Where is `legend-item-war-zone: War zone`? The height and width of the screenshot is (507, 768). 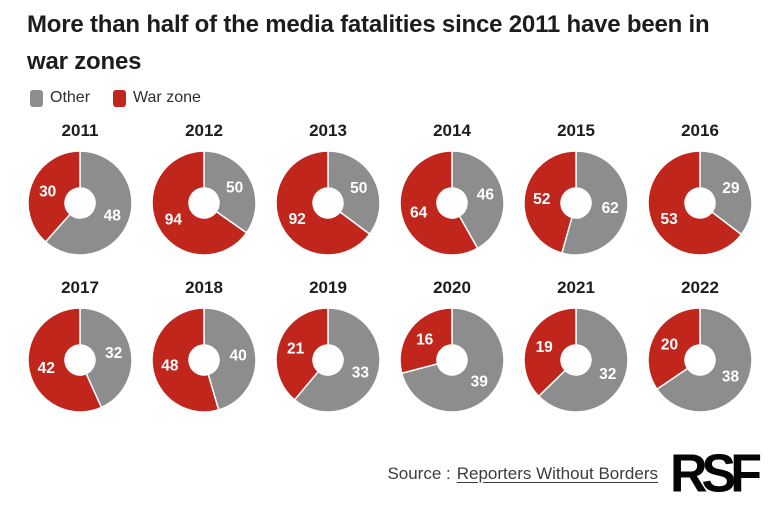
legend-item-war-zone: War zone is located at coordinates (157, 98).